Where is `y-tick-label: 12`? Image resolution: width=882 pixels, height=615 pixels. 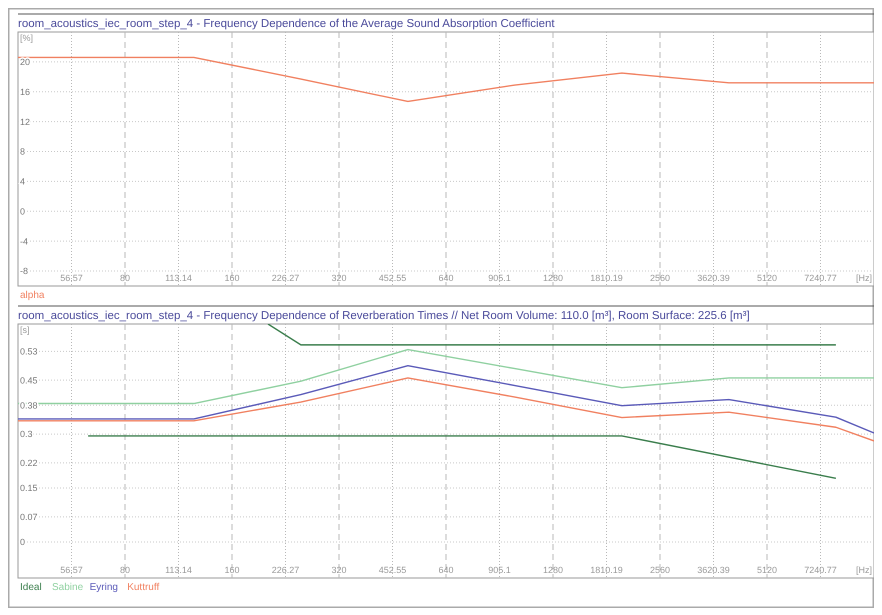 y-tick-label: 12 is located at coordinates (25, 121).